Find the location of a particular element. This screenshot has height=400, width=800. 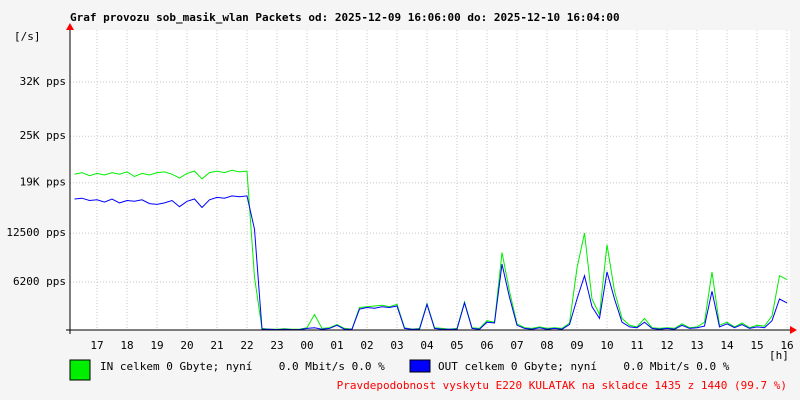

x-tick-label: 14 is located at coordinates (727, 345).